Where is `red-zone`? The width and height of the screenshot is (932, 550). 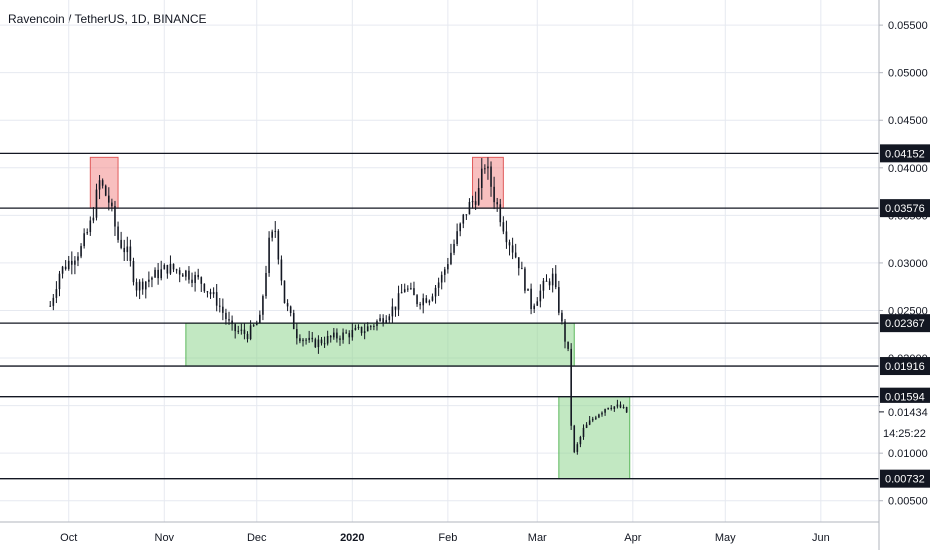
red-zone is located at coordinates (104, 182).